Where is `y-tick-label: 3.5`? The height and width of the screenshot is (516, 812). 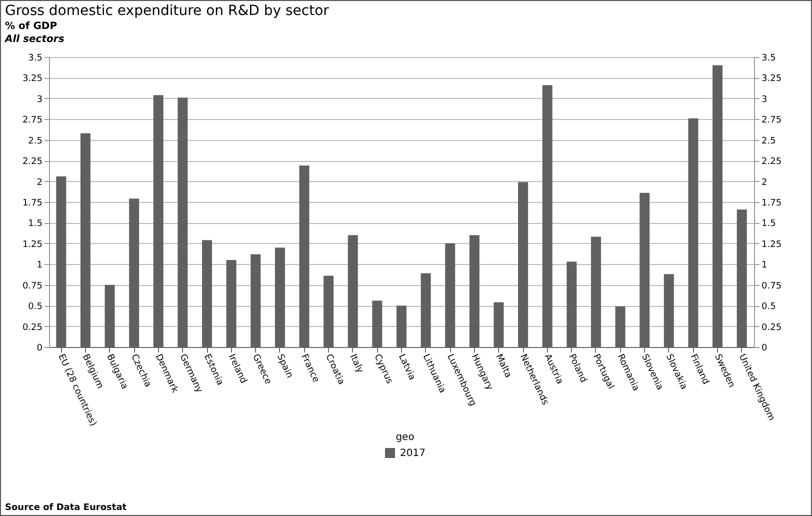 y-tick-label: 3.5 is located at coordinates (35, 59).